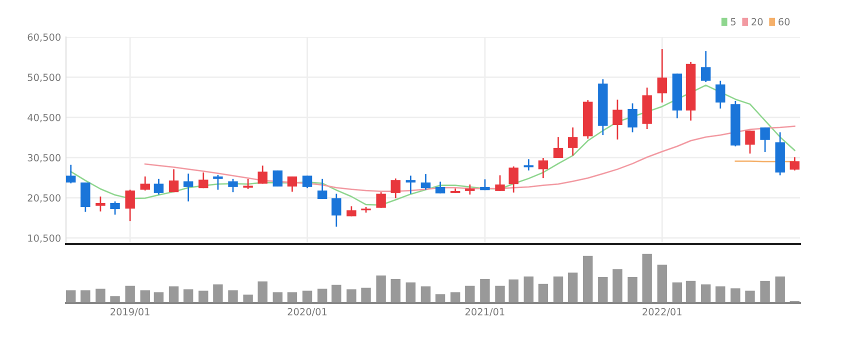 This screenshot has width=844, height=341. What do you see at coordinates (130, 312) in the screenshot?
I see `x-tick-label: 2019/01` at bounding box center [130, 312].